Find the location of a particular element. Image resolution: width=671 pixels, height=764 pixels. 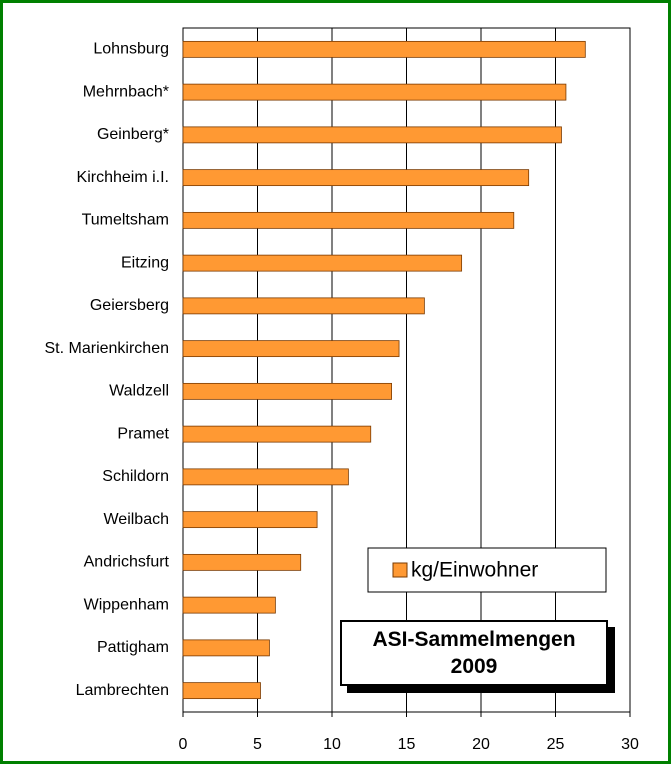

y-tick-label: Geinberg* is located at coordinates (133, 134).